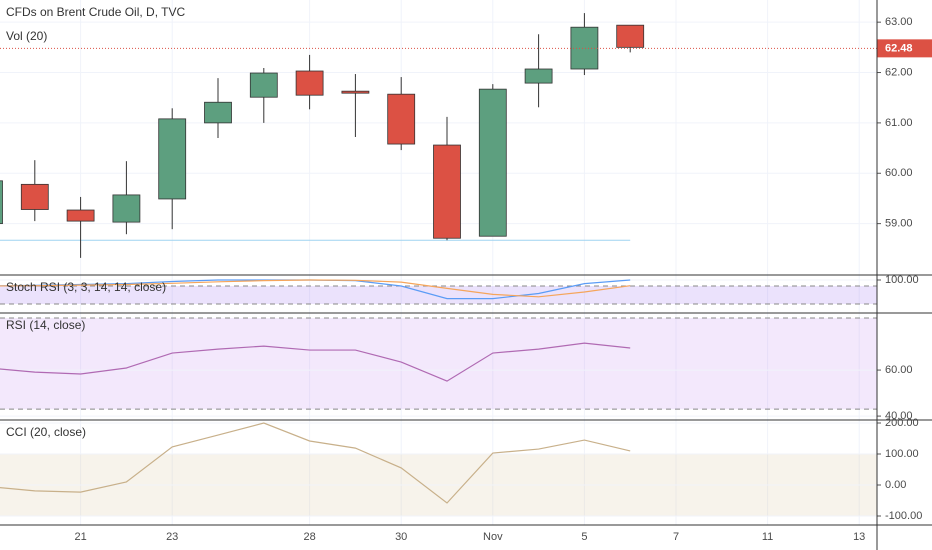 This screenshot has height=550, width=932. What do you see at coordinates (45, 325) in the screenshot?
I see `pane-title: RSI (14, close)` at bounding box center [45, 325].